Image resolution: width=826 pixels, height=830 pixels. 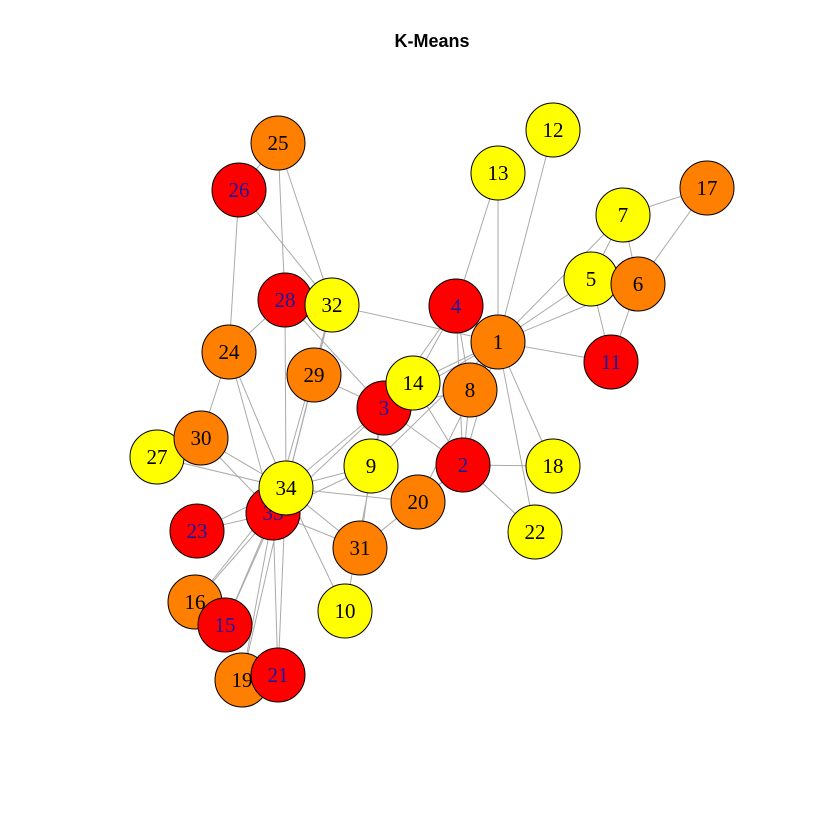 What do you see at coordinates (242, 680) in the screenshot?
I see `node-label: 19` at bounding box center [242, 680].